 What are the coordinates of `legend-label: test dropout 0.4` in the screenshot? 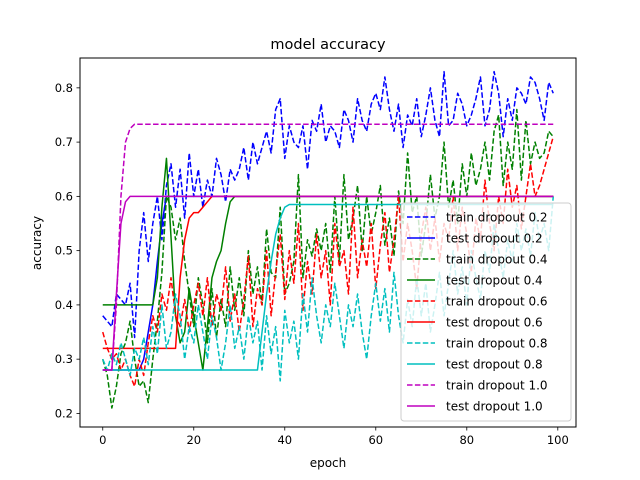 It's located at (494, 281).